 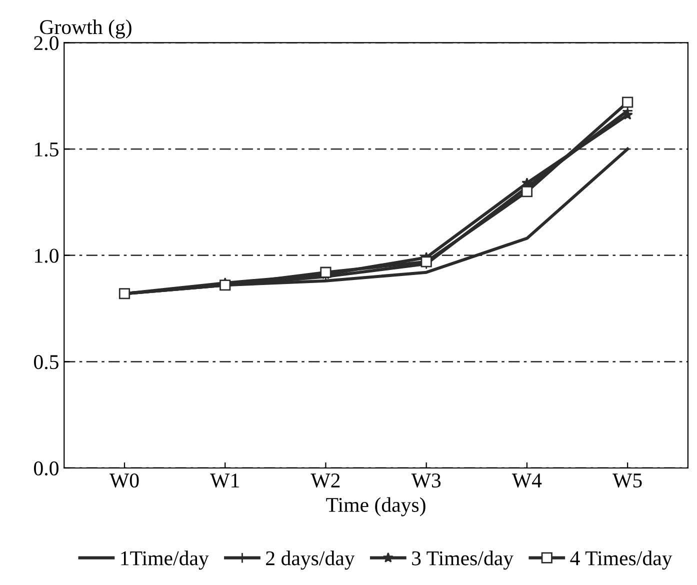 I want to click on legend-label: 1Time/day, so click(x=165, y=560).